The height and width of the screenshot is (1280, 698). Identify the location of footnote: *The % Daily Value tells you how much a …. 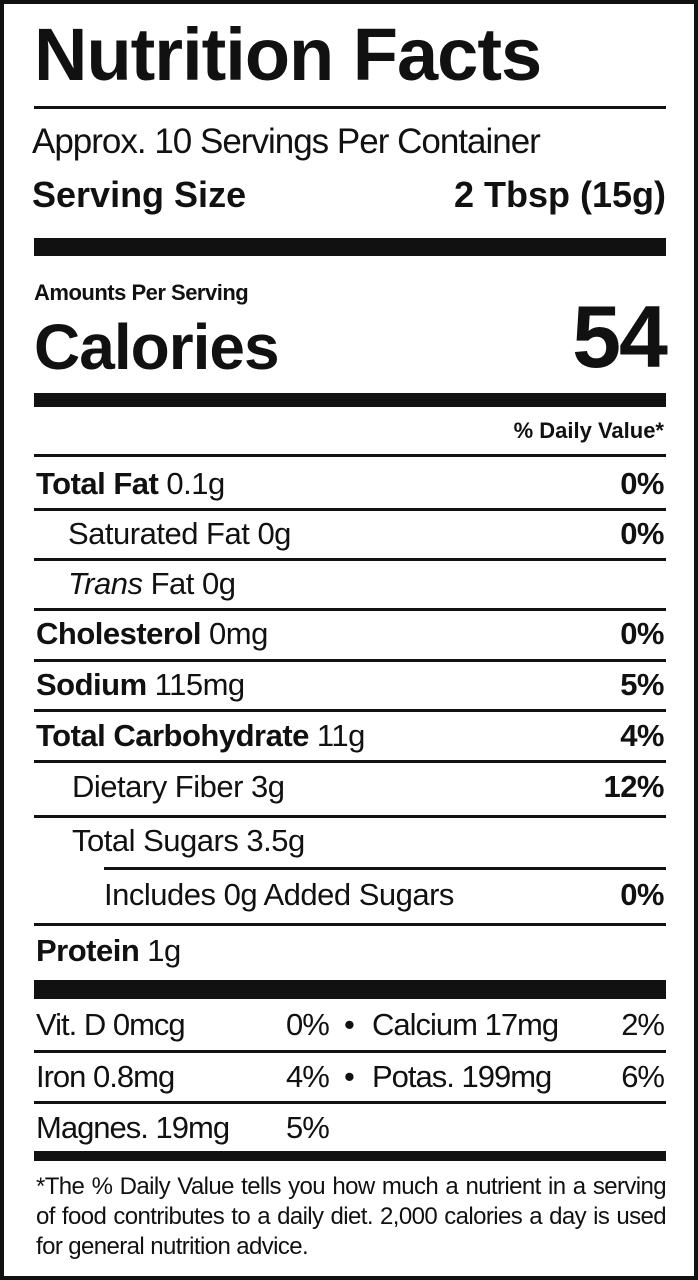
(351, 1216).